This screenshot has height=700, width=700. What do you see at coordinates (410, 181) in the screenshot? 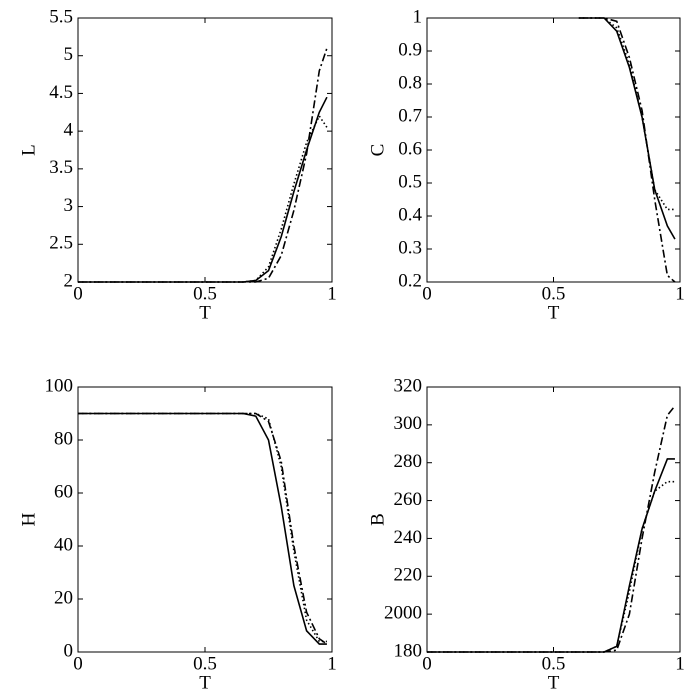
I see `y-tick-label: 0.5` at bounding box center [410, 181].